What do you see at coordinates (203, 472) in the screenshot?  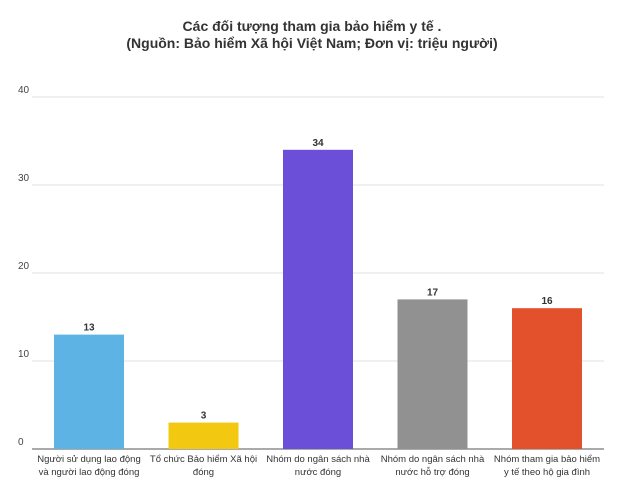 I see `x-tick-label: đóng` at bounding box center [203, 472].